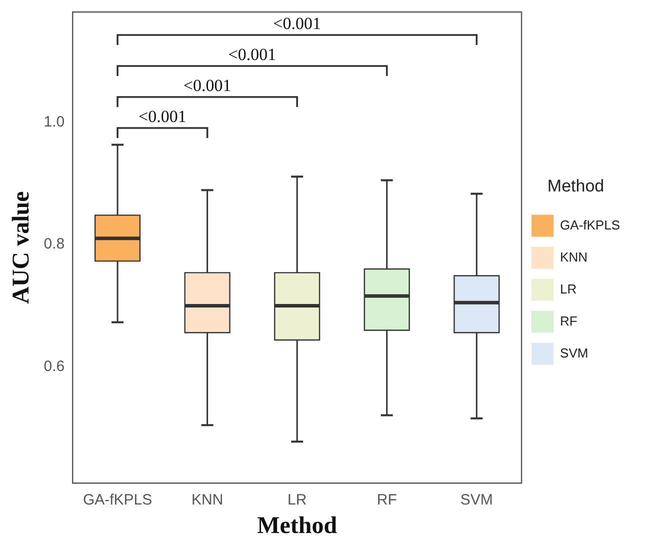  I want to click on x-tick-label: GA-fKPLS, so click(117, 499).